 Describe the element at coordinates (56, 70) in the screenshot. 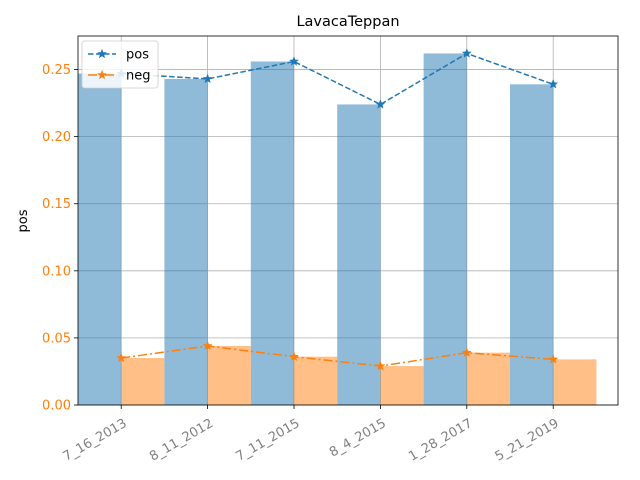

I see `y-tick-label: 0.25` at that location.